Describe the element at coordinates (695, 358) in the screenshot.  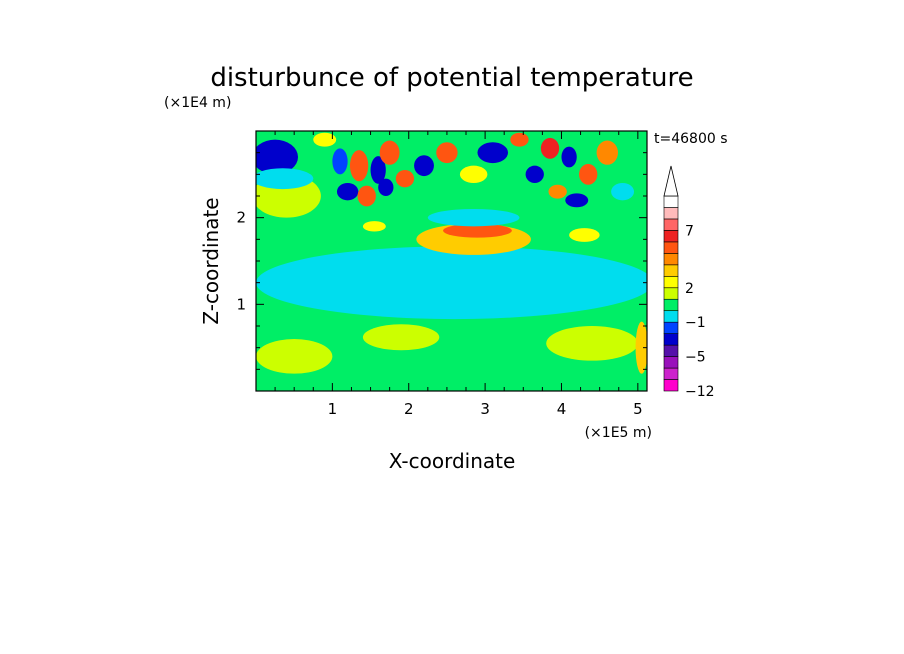
I see `colorbar-tick-label: −5` at that location.